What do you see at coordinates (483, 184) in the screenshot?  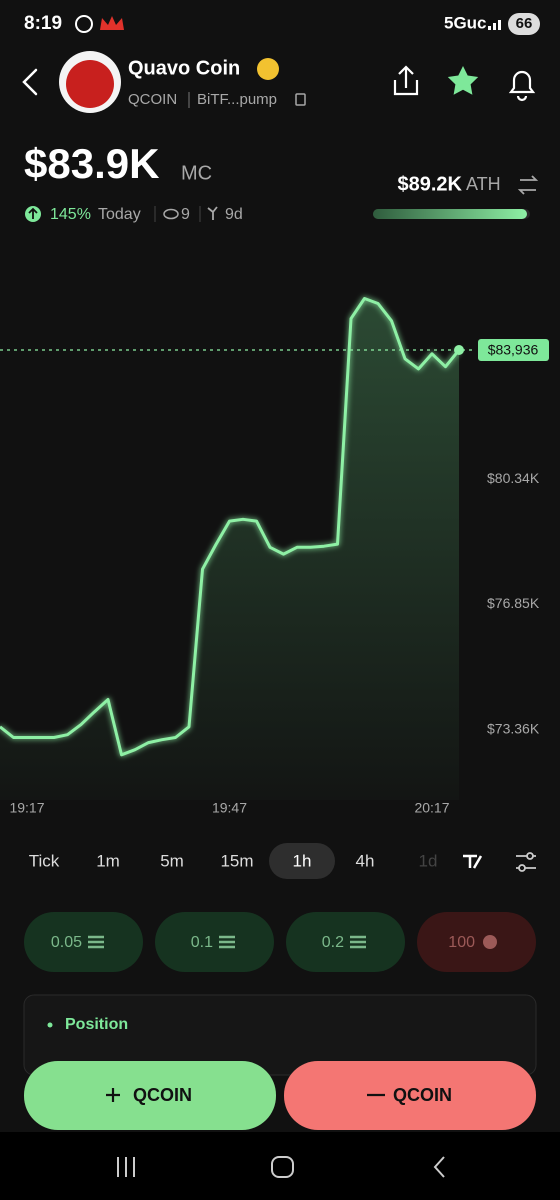 I see `ath-label: ATH` at bounding box center [483, 184].